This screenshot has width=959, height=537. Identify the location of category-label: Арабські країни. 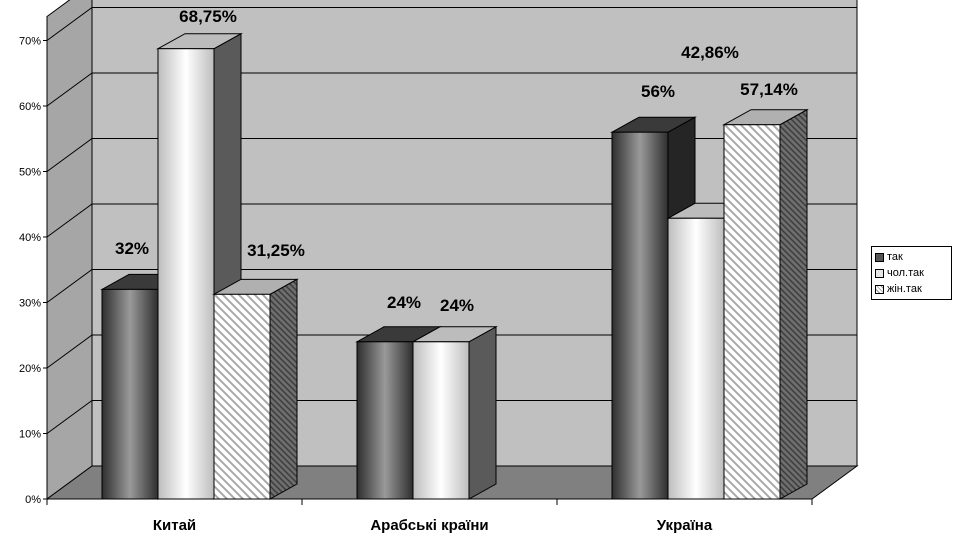
(429, 525).